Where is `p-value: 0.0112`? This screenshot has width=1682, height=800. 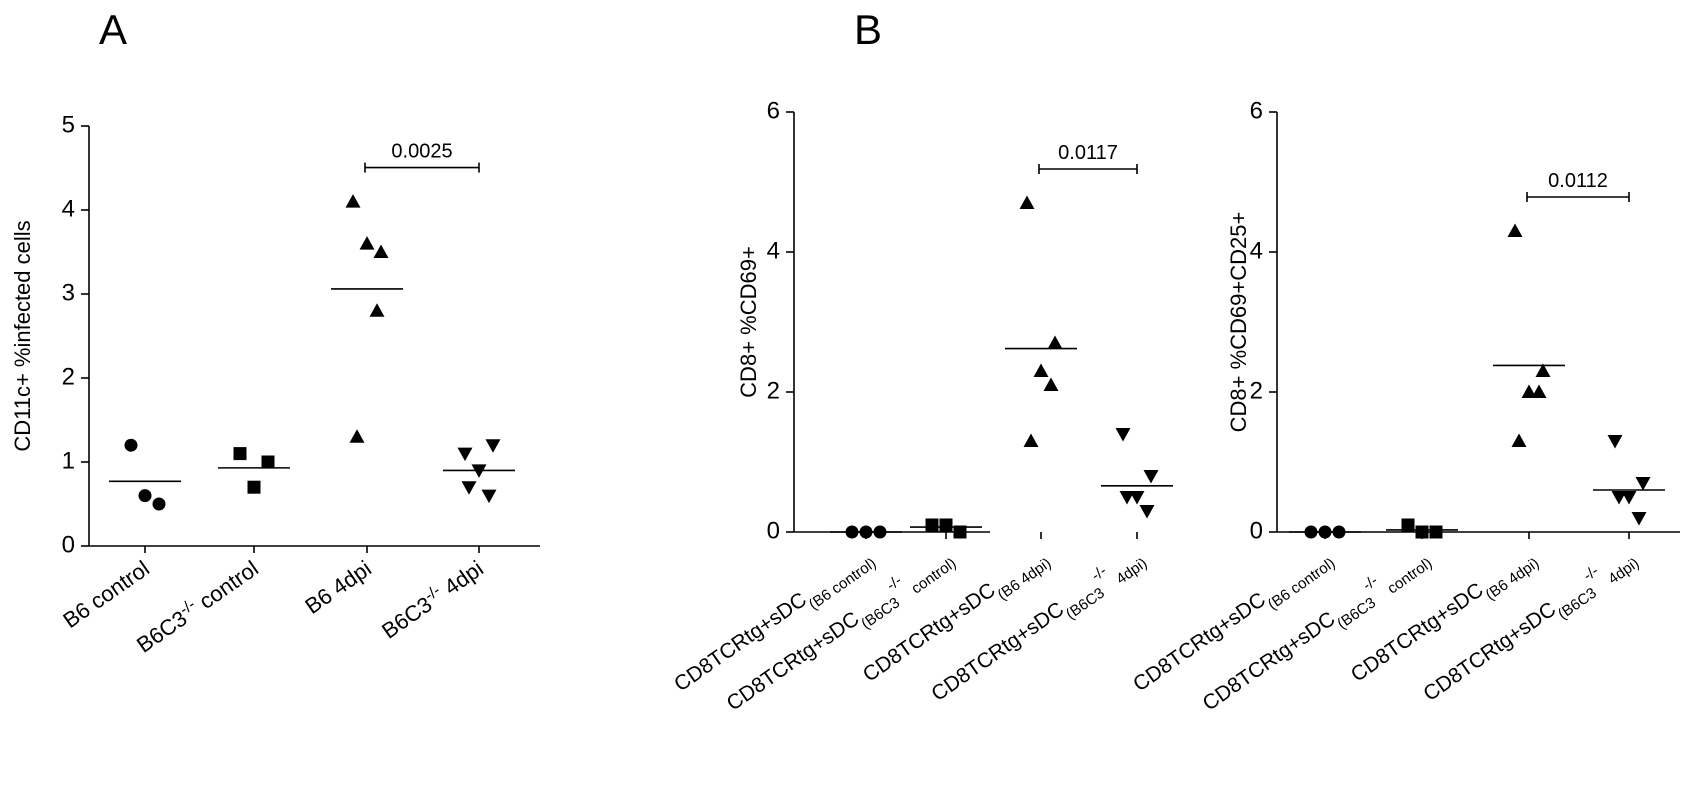
p-value: 0.0112 is located at coordinates (1578, 181).